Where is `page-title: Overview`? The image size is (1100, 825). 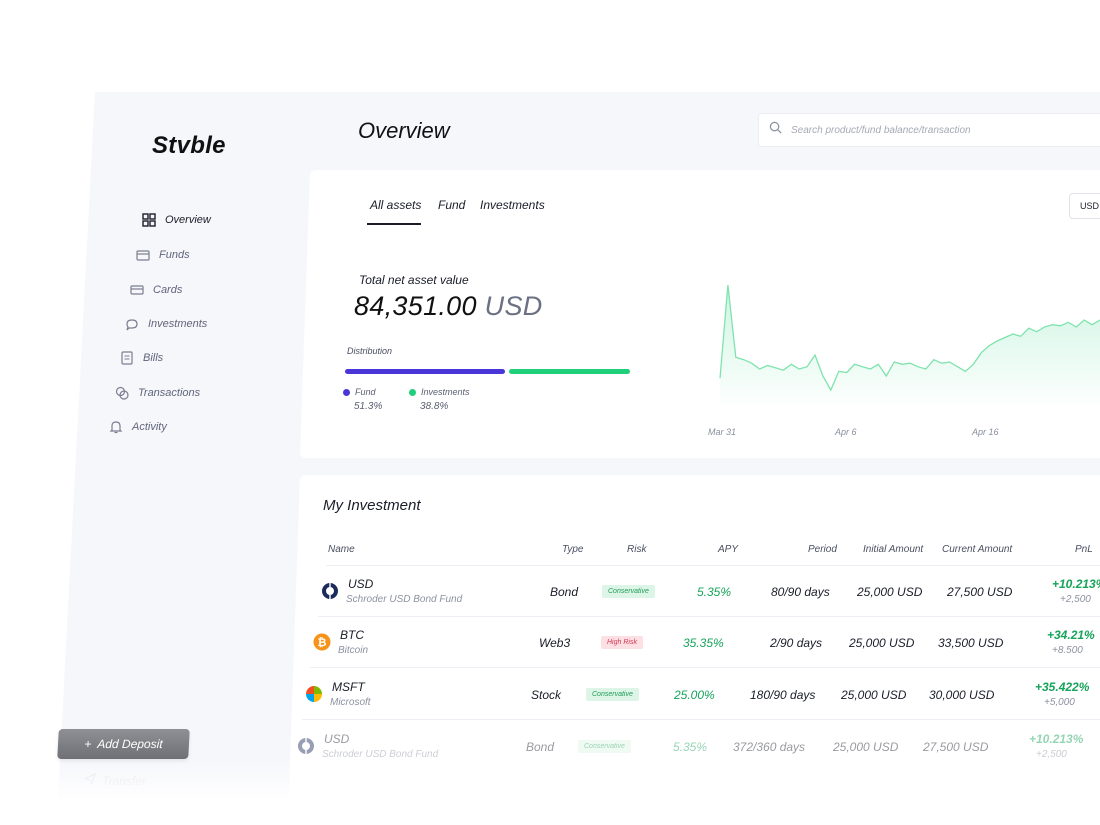 page-title: Overview is located at coordinates (404, 130).